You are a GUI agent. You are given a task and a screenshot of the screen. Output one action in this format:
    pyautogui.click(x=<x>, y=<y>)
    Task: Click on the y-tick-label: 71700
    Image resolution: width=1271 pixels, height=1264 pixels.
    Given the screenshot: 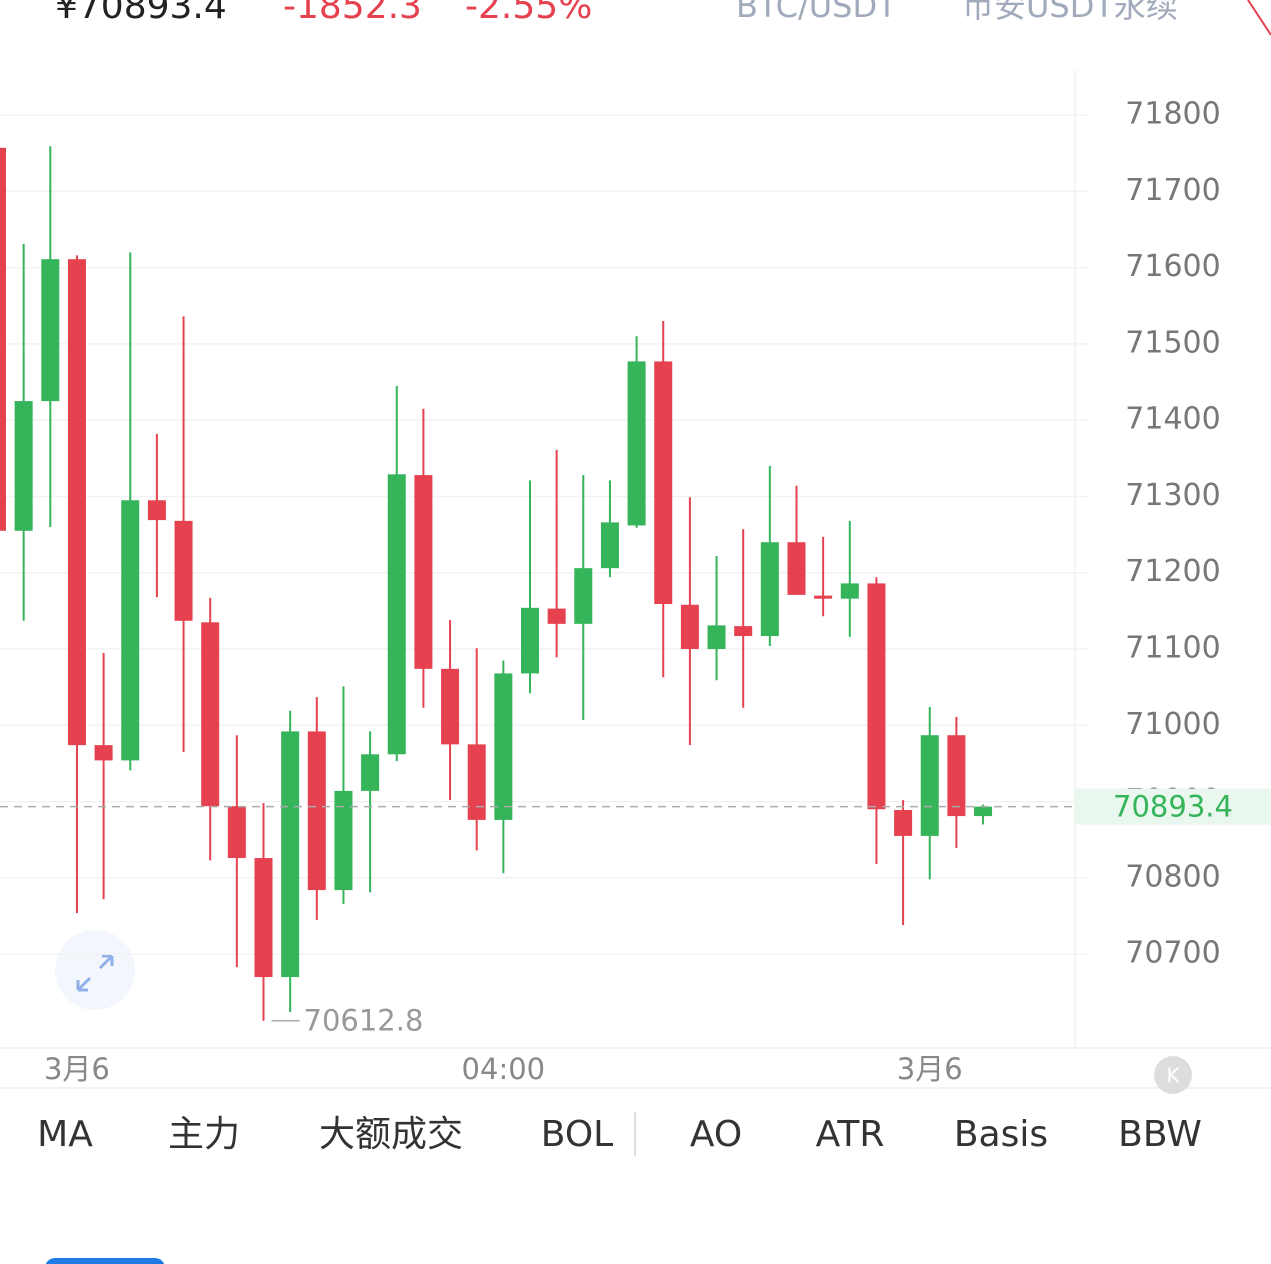 What is the action you would take?
    pyautogui.click(x=1172, y=190)
    